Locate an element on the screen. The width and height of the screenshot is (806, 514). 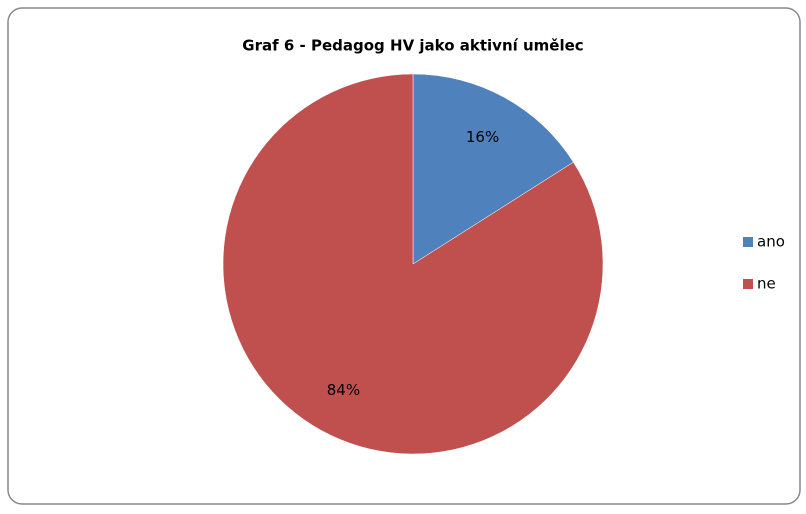
chart-title: Graf 6 - Pedagog HV jako aktivní umělec is located at coordinates (412, 46).